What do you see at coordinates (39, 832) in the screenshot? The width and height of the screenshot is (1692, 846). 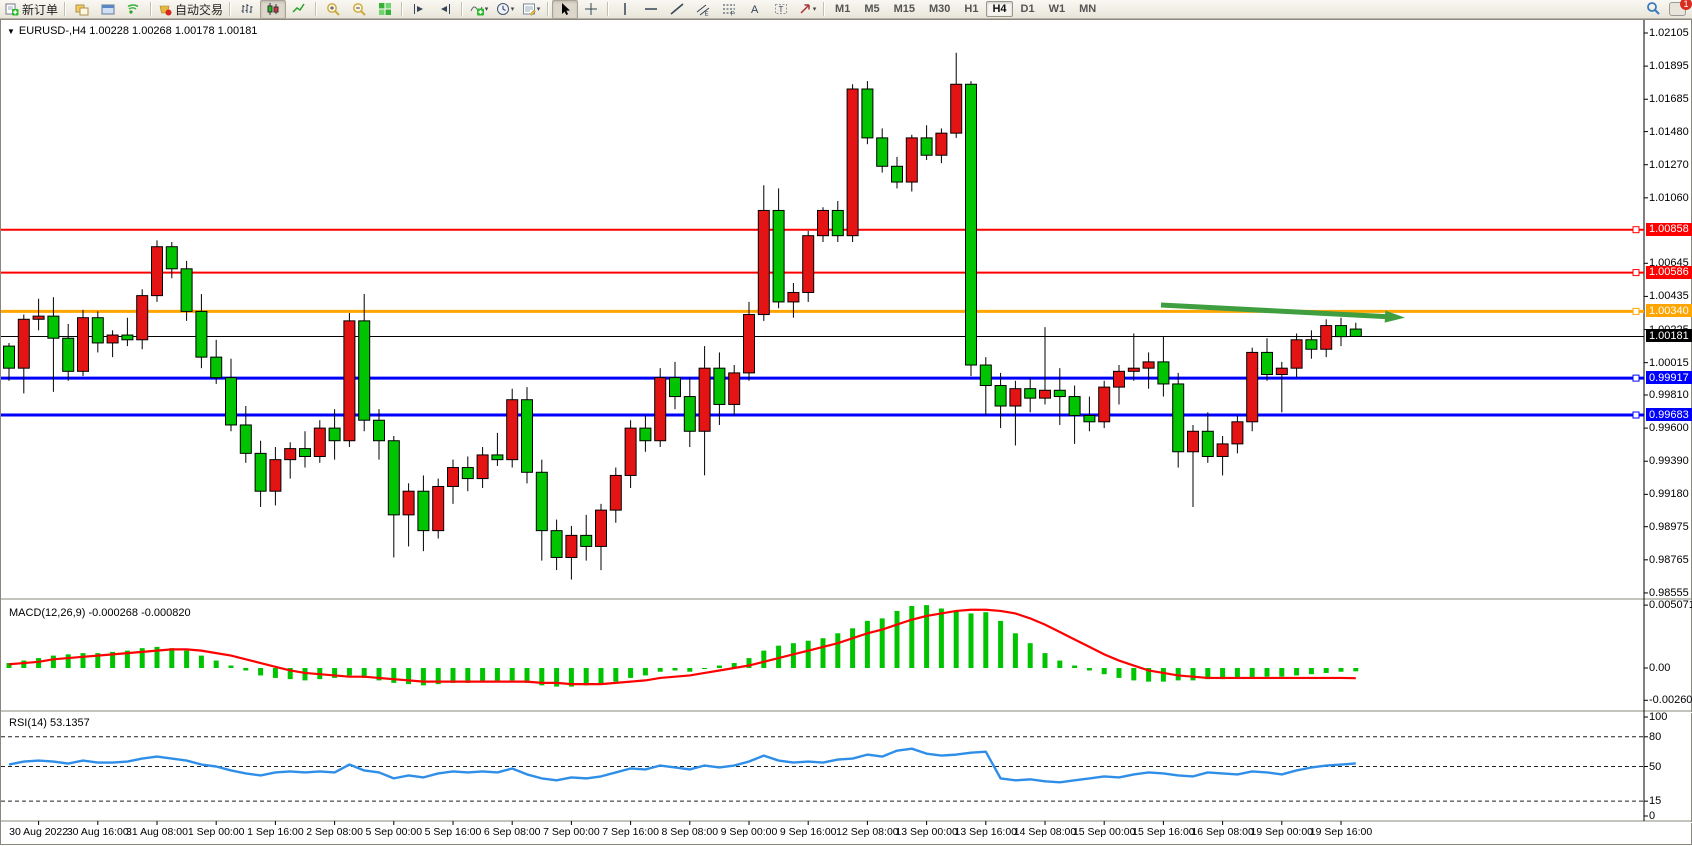 I see `time-axis-label: 30 Aug 2022` at bounding box center [39, 832].